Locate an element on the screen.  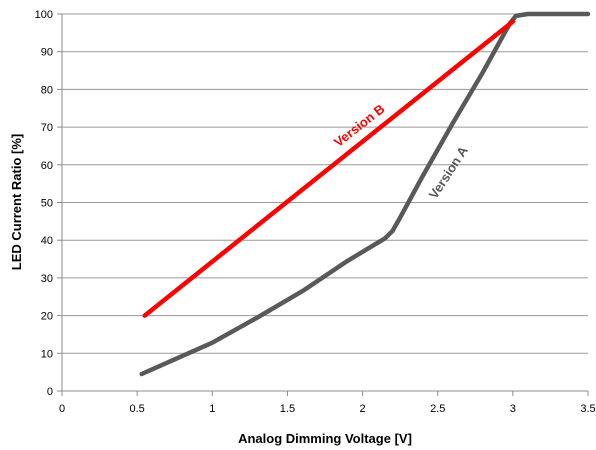
y-tick-label: 50 is located at coordinates (47, 204).